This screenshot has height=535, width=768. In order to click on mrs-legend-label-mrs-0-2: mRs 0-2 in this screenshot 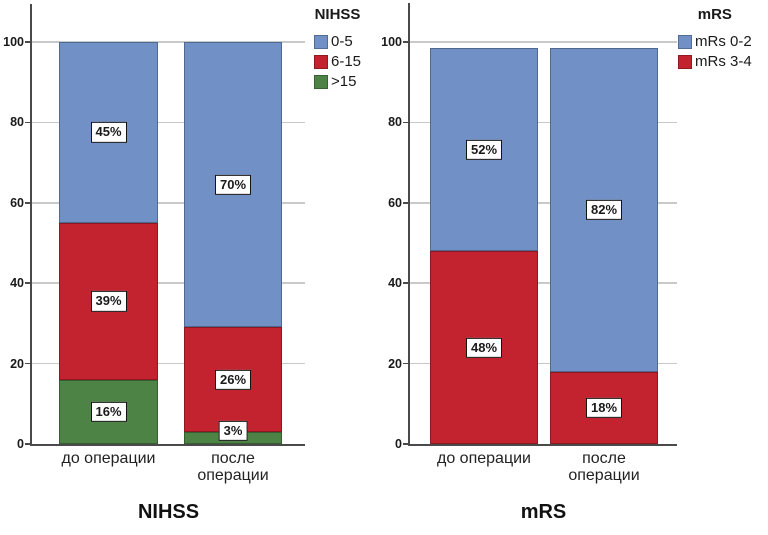, I will do `click(723, 41)`.